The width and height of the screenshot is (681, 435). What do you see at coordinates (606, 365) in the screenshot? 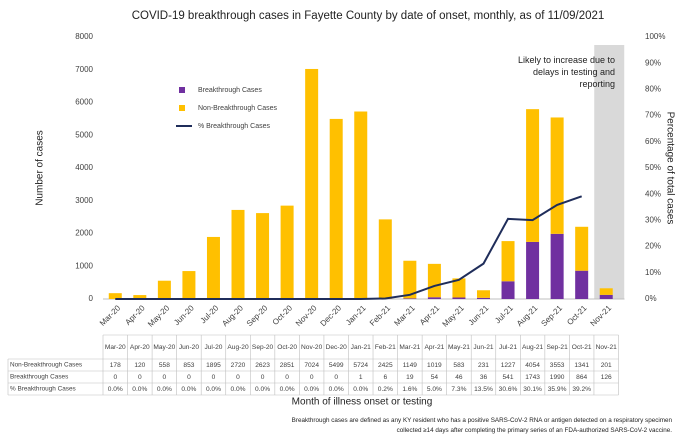
I see `table-cell: 201` at bounding box center [606, 365].